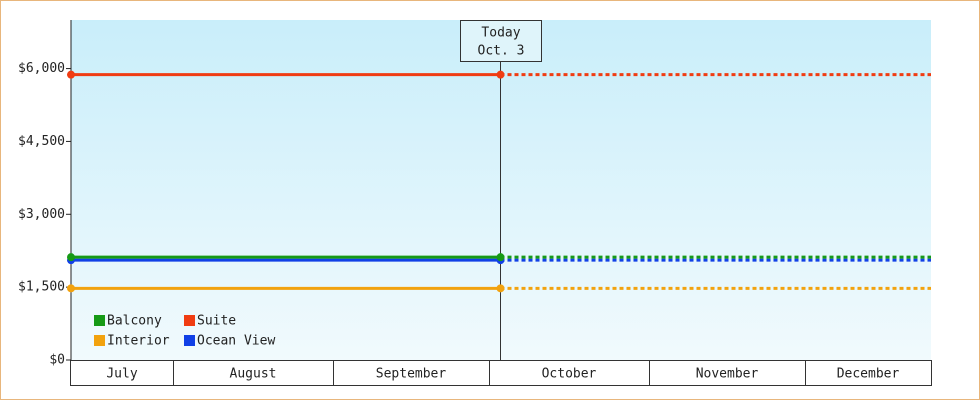 This screenshot has height=400, width=980. Describe the element at coordinates (501, 373) in the screenshot. I see `x-axis-band` at that location.